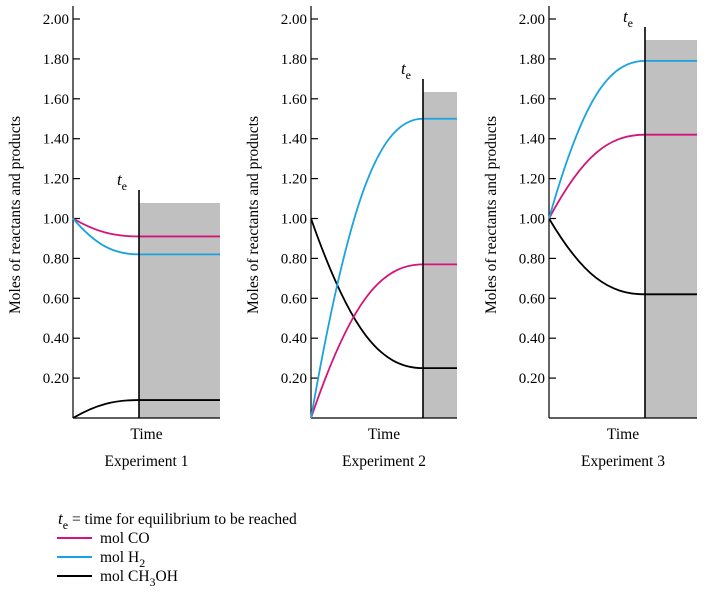  Describe the element at coordinates (294, 220) in the screenshot. I see `y-tick-label-2-4: 1.00` at that location.